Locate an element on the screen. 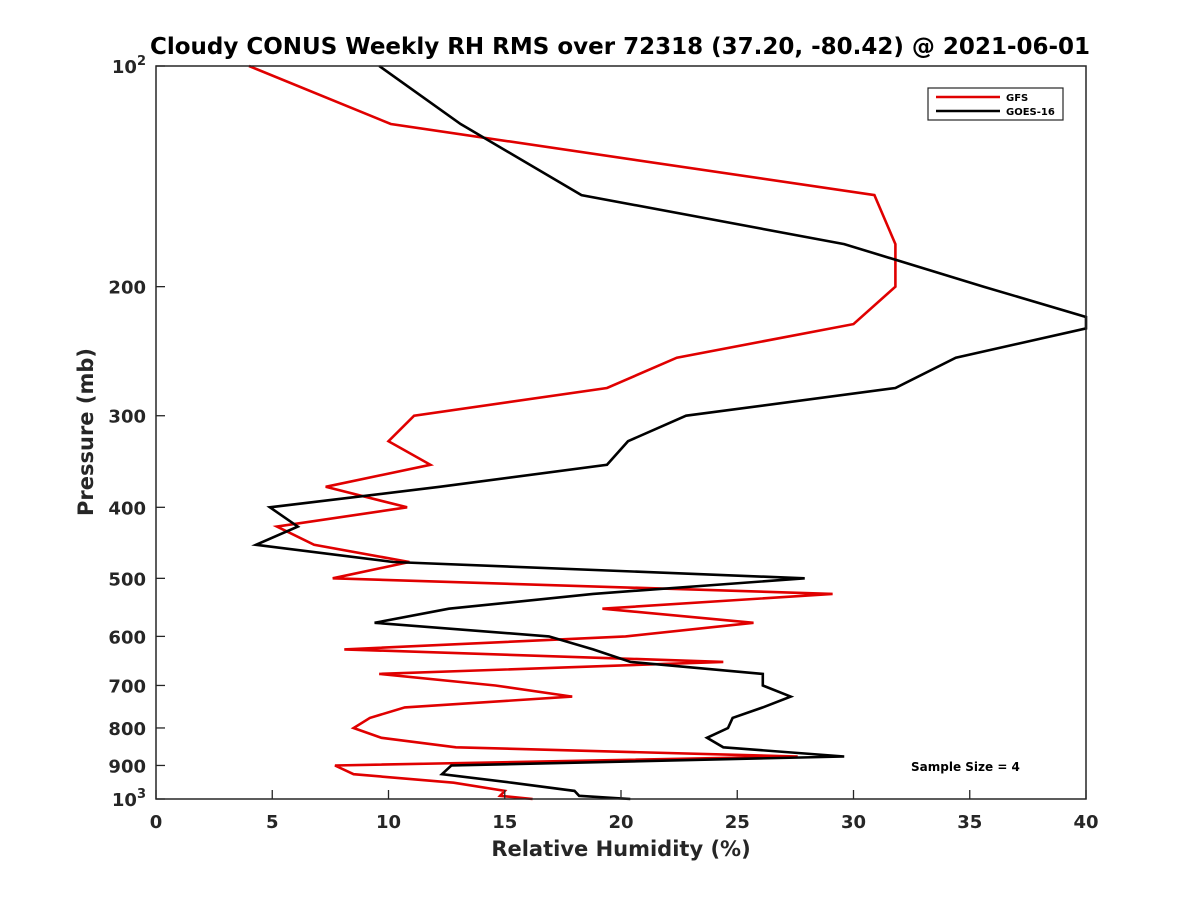  x-tick-label: 15 is located at coordinates (504, 822).